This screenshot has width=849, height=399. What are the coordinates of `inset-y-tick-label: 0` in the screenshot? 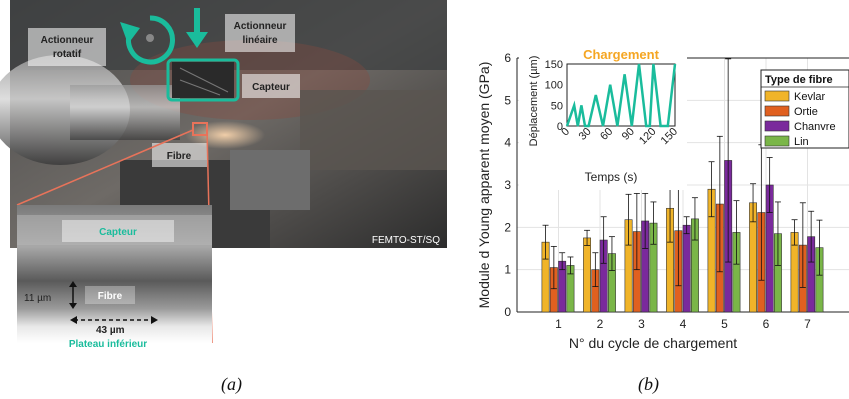 It's located at (560, 127).